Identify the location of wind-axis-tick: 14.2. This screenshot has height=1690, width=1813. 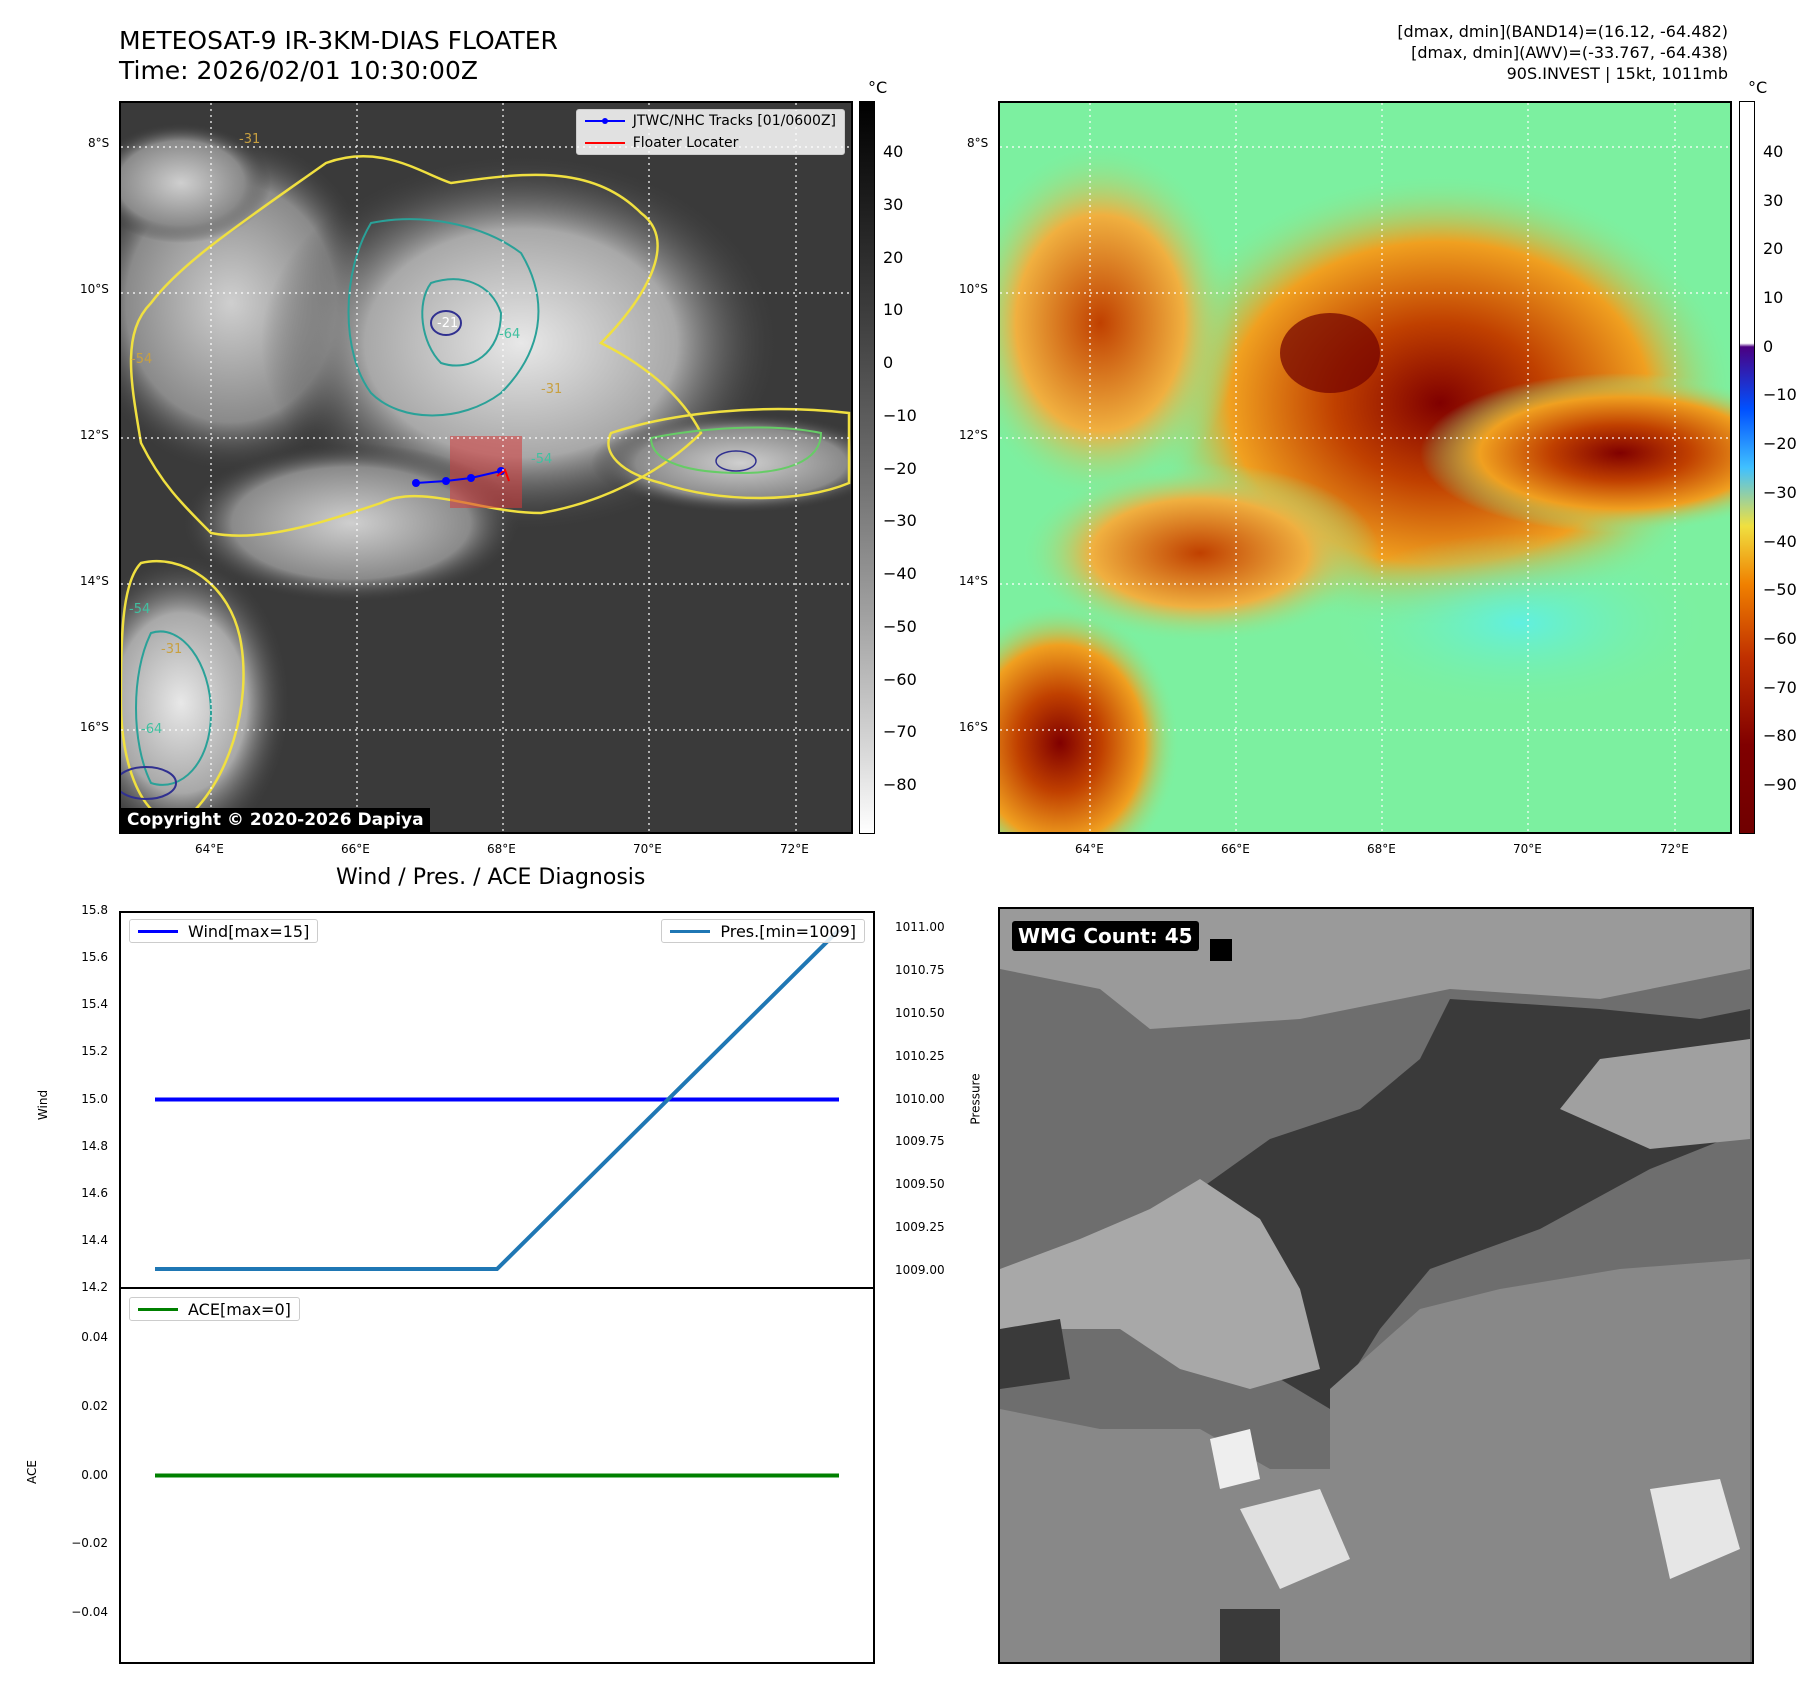
(94, 1287).